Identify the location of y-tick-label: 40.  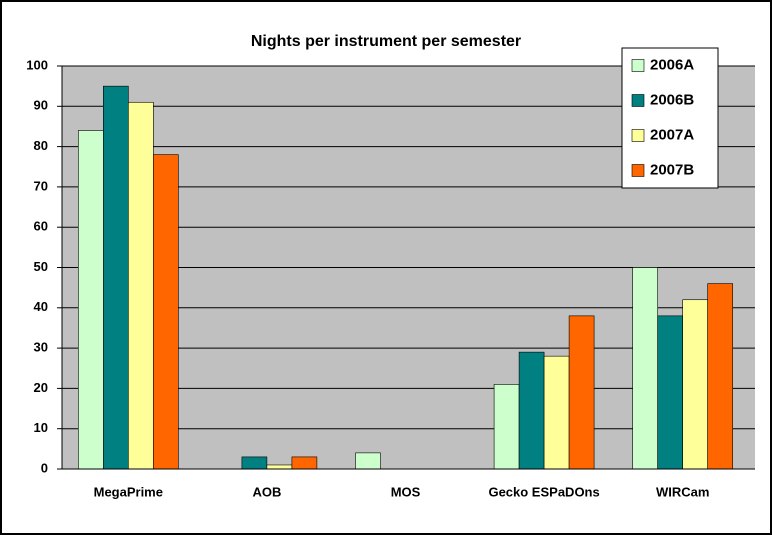
(41, 306).